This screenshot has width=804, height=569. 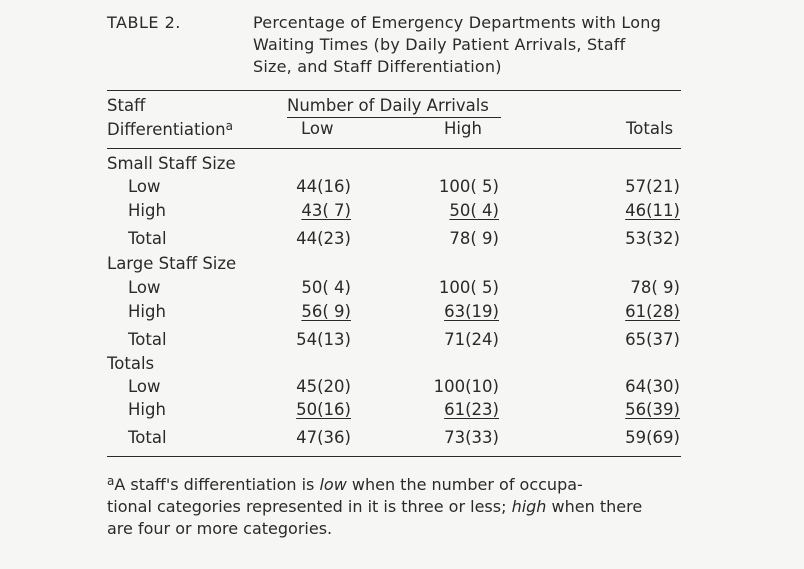 I want to click on column-header-low: Low, so click(x=317, y=128).